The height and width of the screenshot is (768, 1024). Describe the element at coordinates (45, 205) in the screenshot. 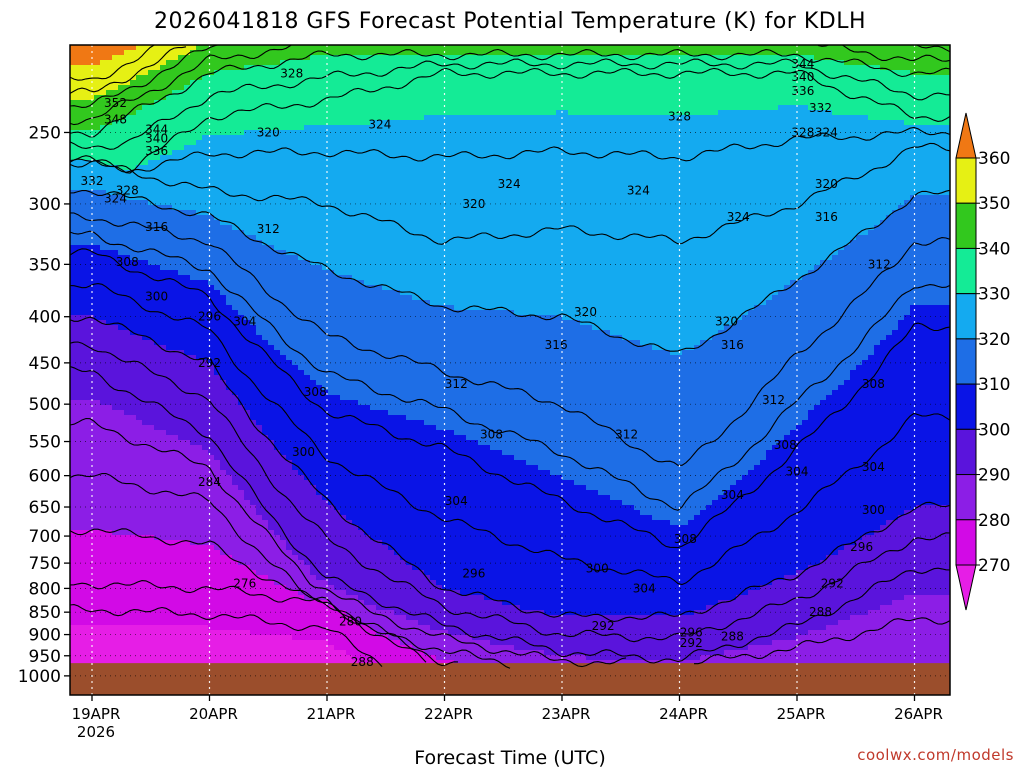

I see `y-tick-label: 300` at that location.